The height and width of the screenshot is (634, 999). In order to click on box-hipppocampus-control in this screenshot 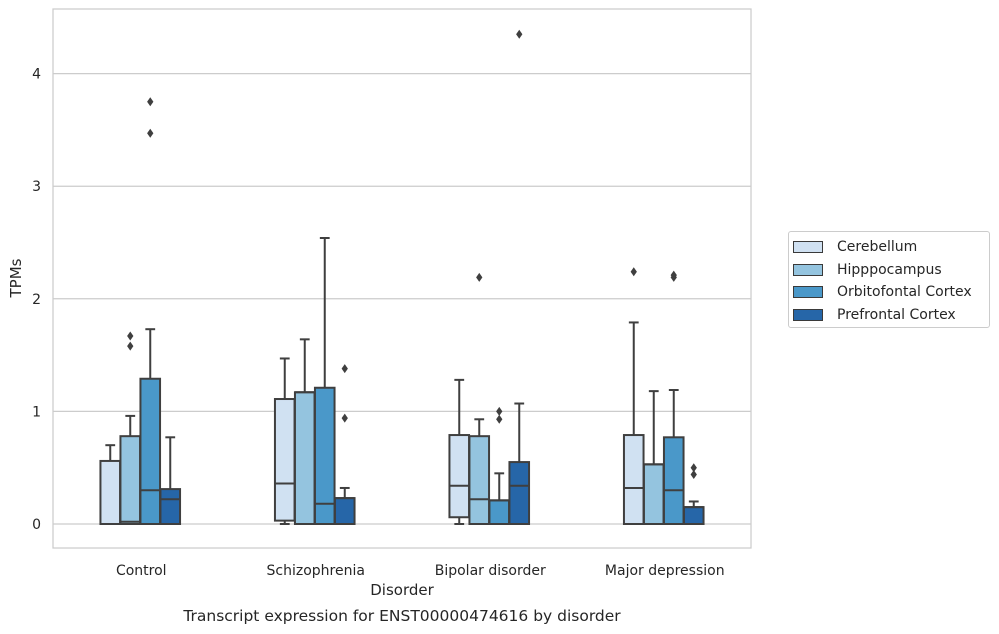, I will do `click(130, 428)`.